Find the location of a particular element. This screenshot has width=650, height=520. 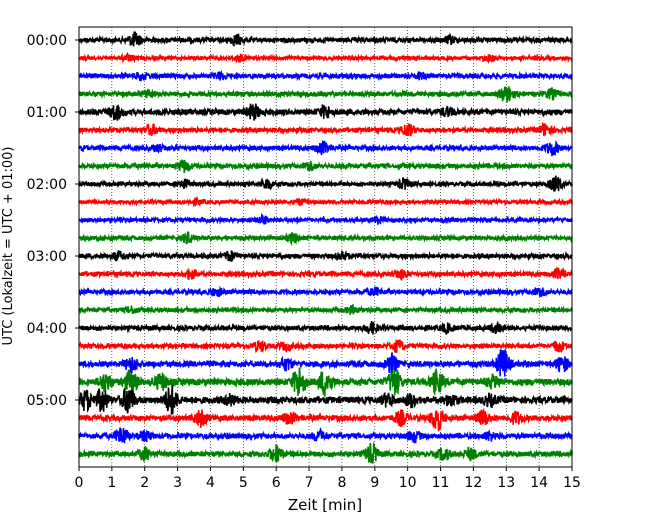

x-tick-label: 9 is located at coordinates (374, 483).